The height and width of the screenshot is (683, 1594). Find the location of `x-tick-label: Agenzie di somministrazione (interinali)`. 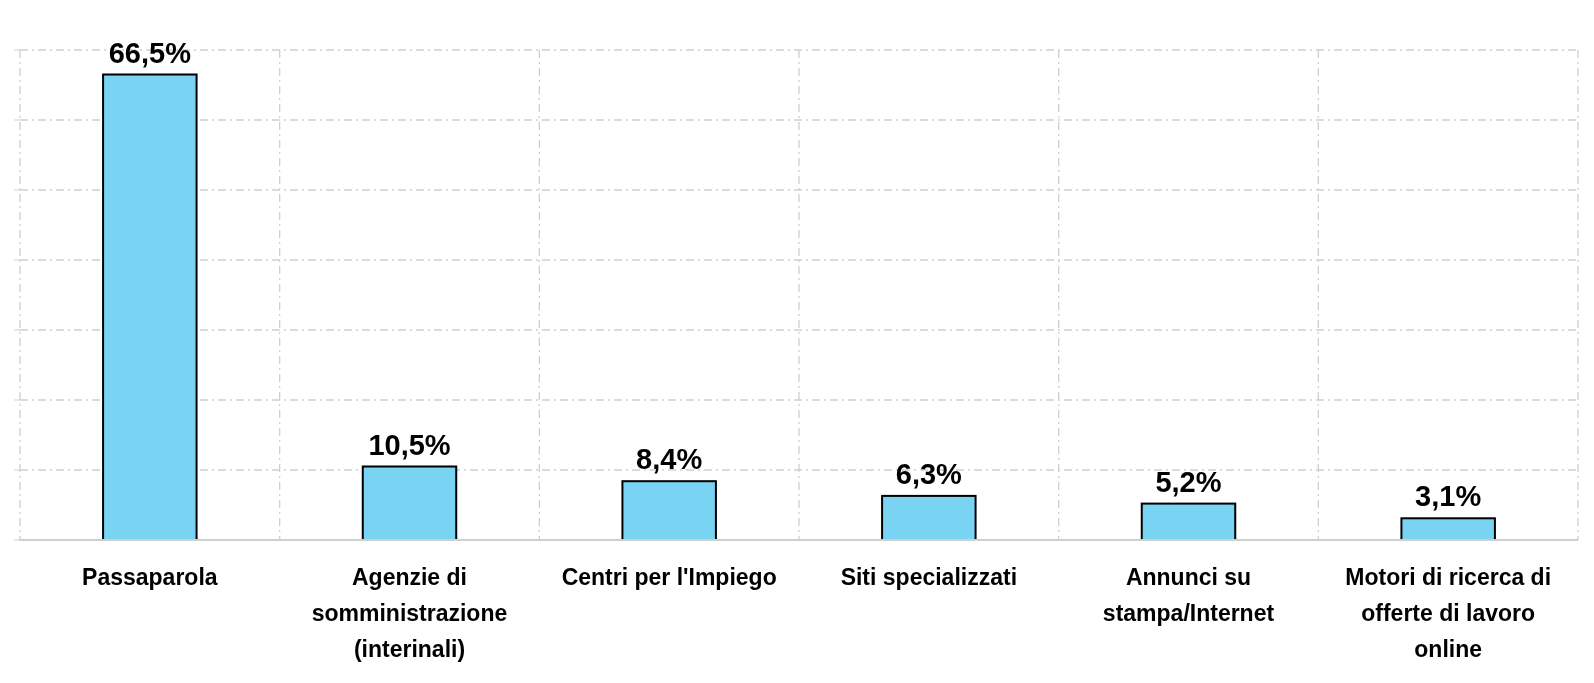

x-tick-label: Agenzie di somministrazione (interinali) is located at coordinates (409, 613).